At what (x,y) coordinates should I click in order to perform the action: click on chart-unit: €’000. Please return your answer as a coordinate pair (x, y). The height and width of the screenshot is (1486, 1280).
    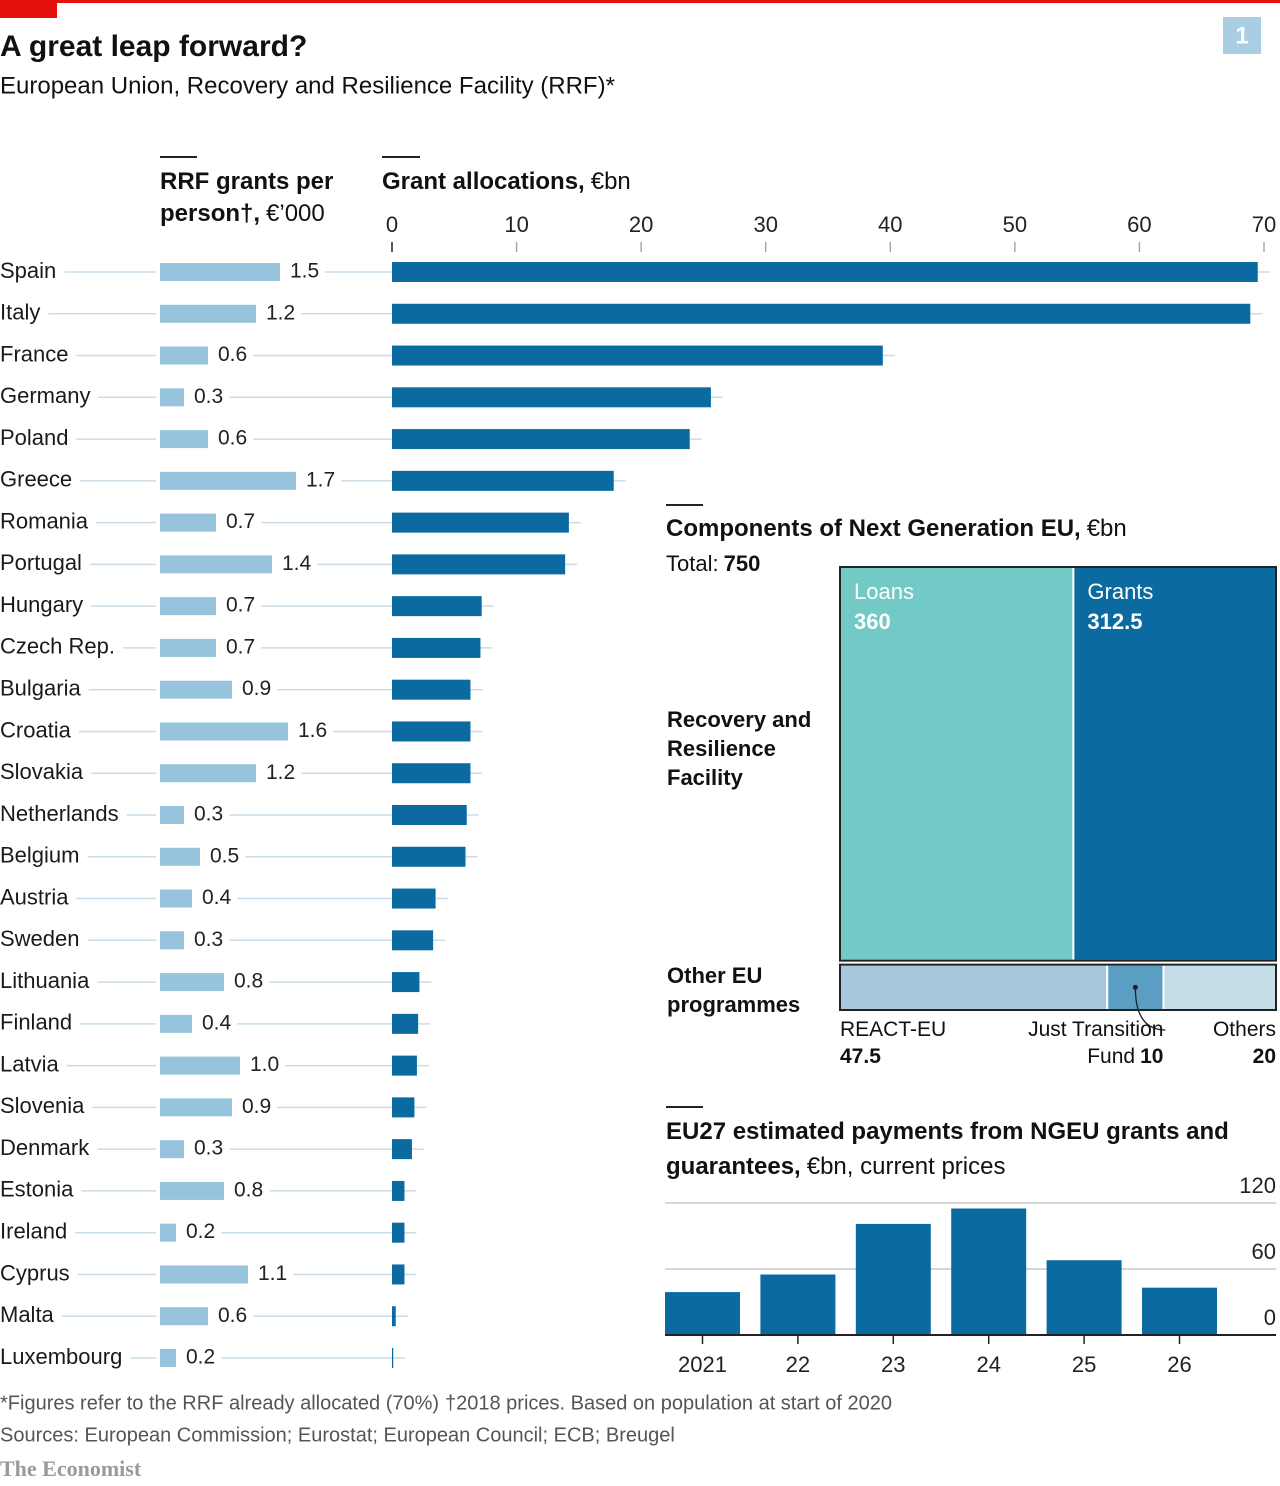
    Looking at the image, I should click on (295, 213).